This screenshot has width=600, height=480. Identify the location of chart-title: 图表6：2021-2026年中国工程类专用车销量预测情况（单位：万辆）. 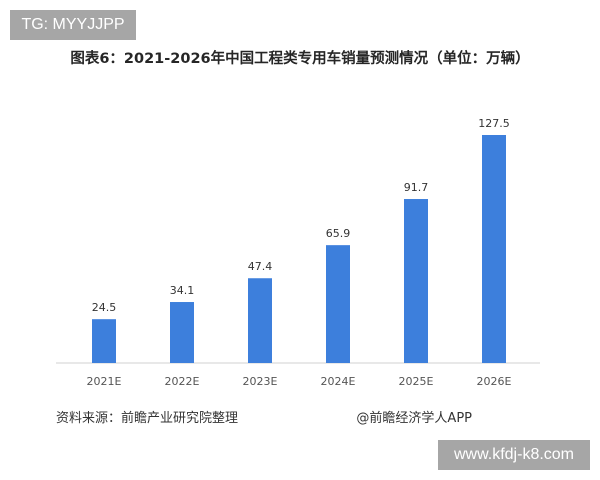
(300, 59).